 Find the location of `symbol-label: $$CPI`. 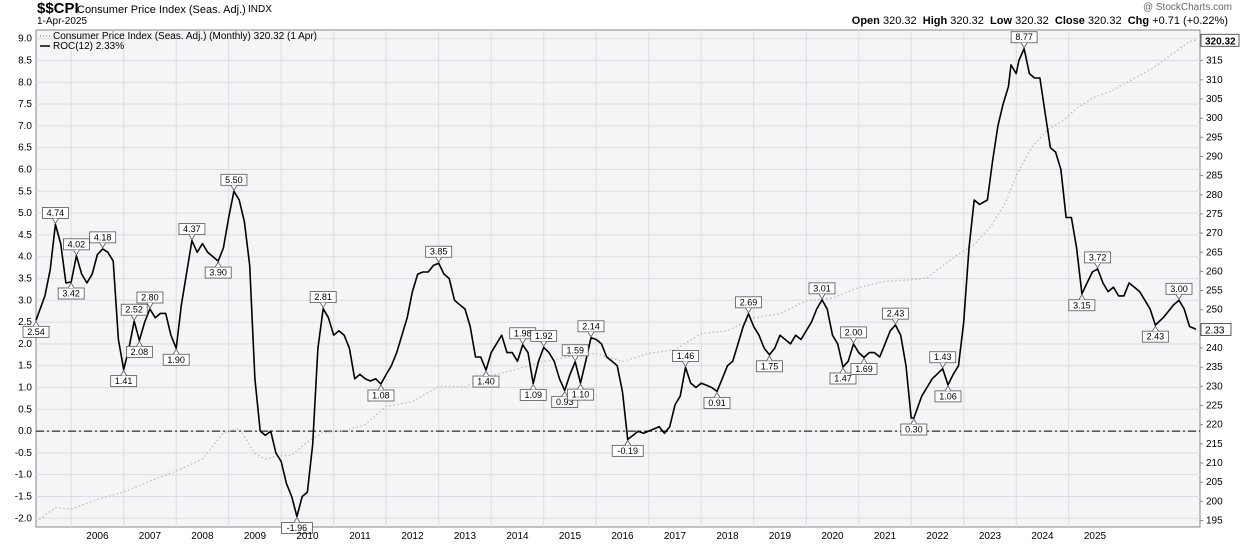

symbol-label: $$CPI is located at coordinates (58, 8).